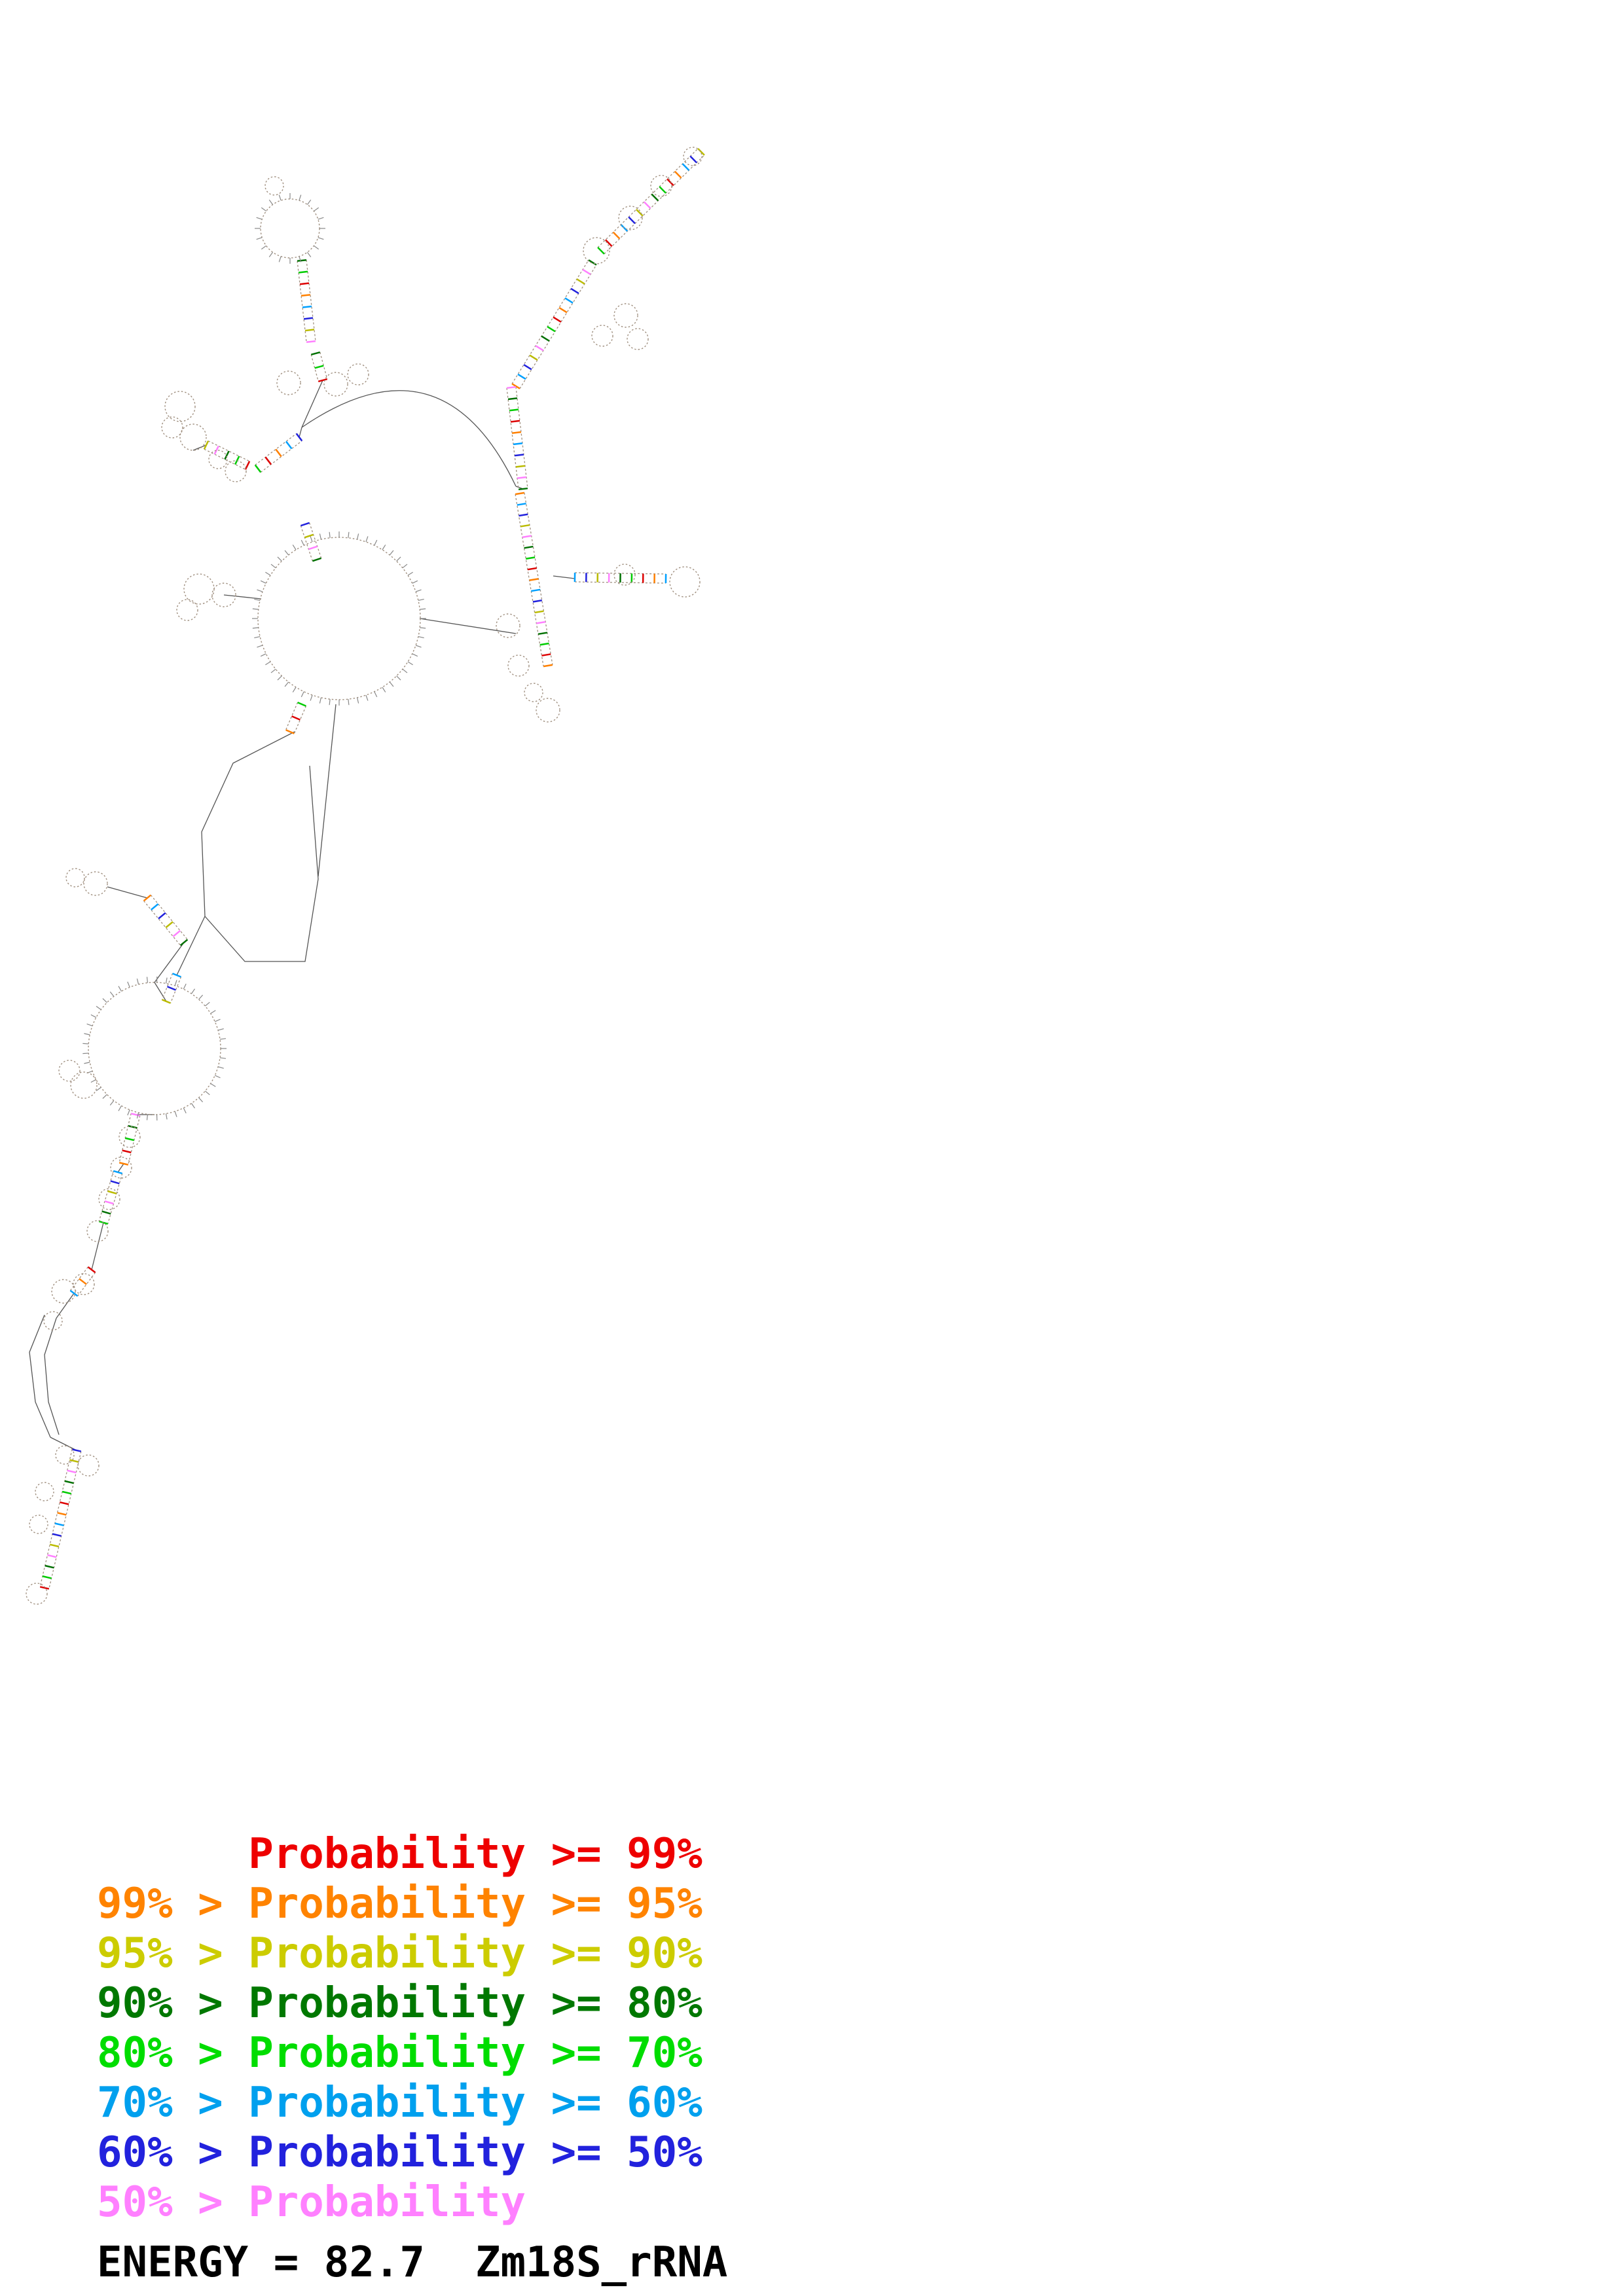 This screenshot has width=1623, height=2296. Describe the element at coordinates (399, 2003) in the screenshot. I see `legend-line: 90% > Probability >= 80%` at that location.